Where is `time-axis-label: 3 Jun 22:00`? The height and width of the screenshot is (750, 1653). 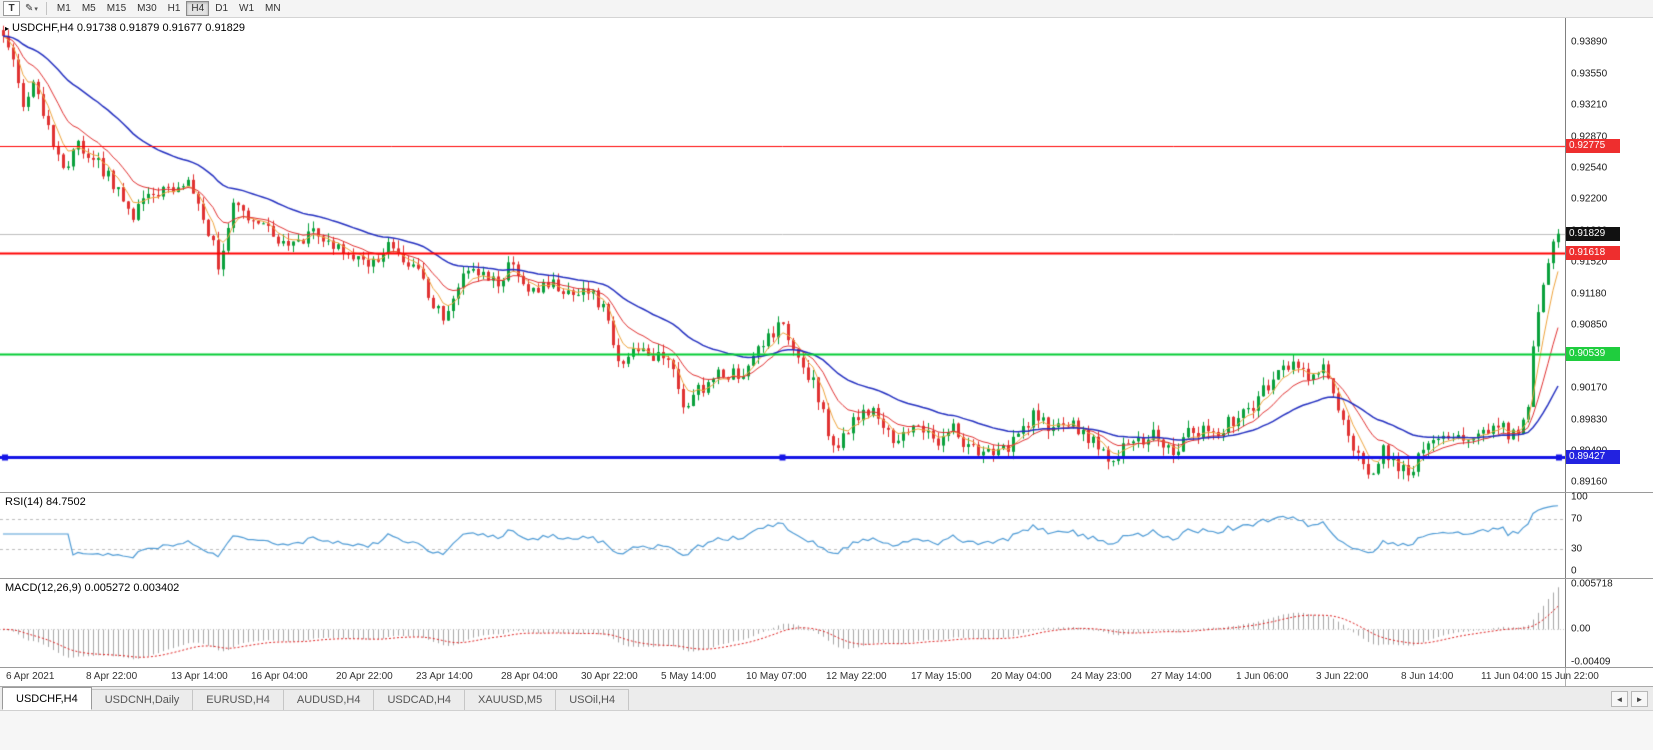 time-axis-label: 3 Jun 22:00 is located at coordinates (1342, 676).